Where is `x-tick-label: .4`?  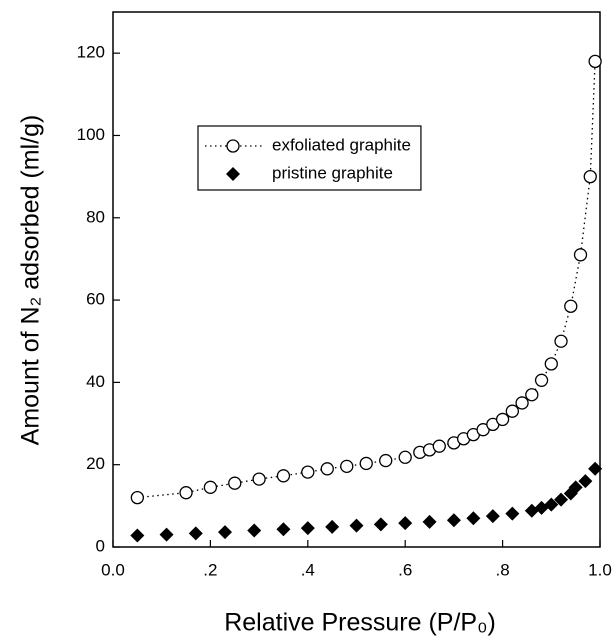 x-tick-label: .4 is located at coordinates (308, 569).